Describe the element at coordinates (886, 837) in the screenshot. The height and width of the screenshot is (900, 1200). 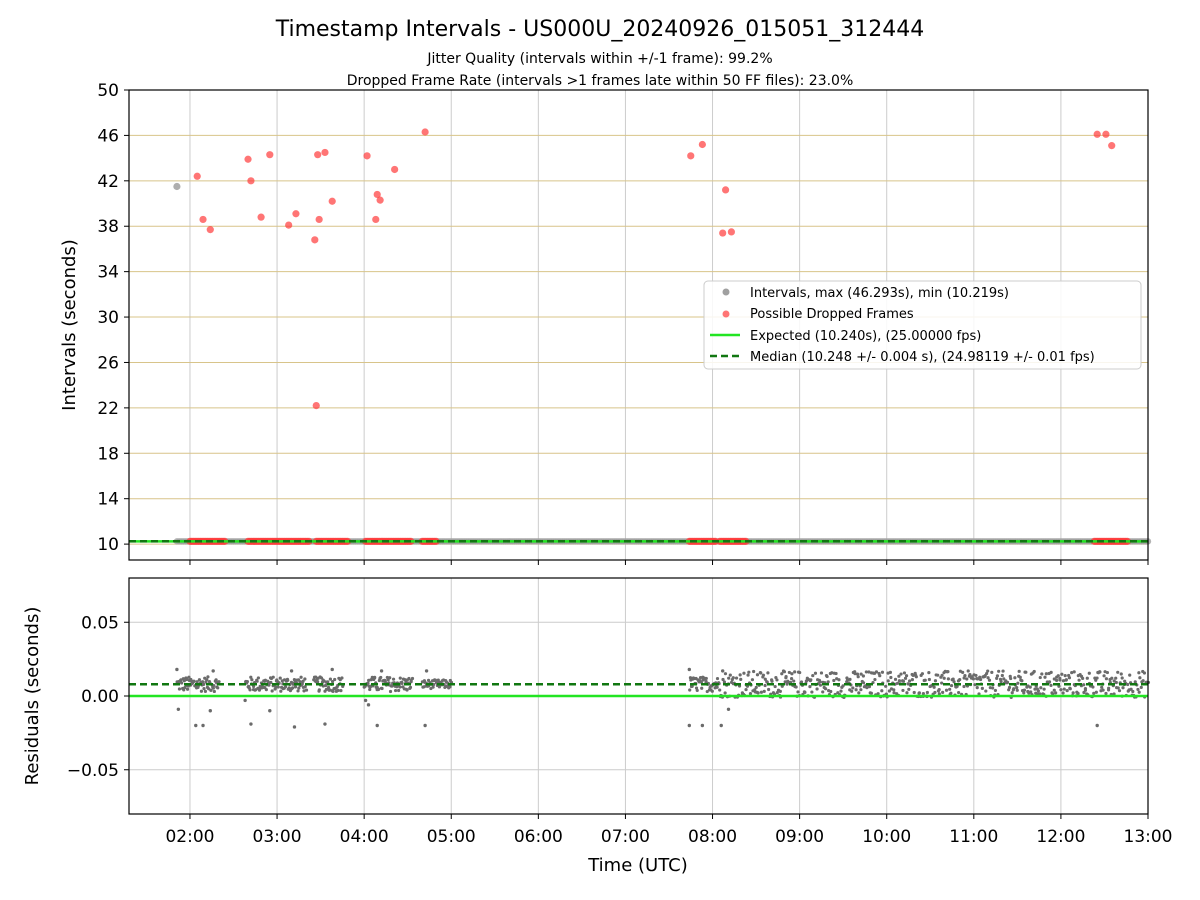
I see `x-tick-label: 10:00` at that location.